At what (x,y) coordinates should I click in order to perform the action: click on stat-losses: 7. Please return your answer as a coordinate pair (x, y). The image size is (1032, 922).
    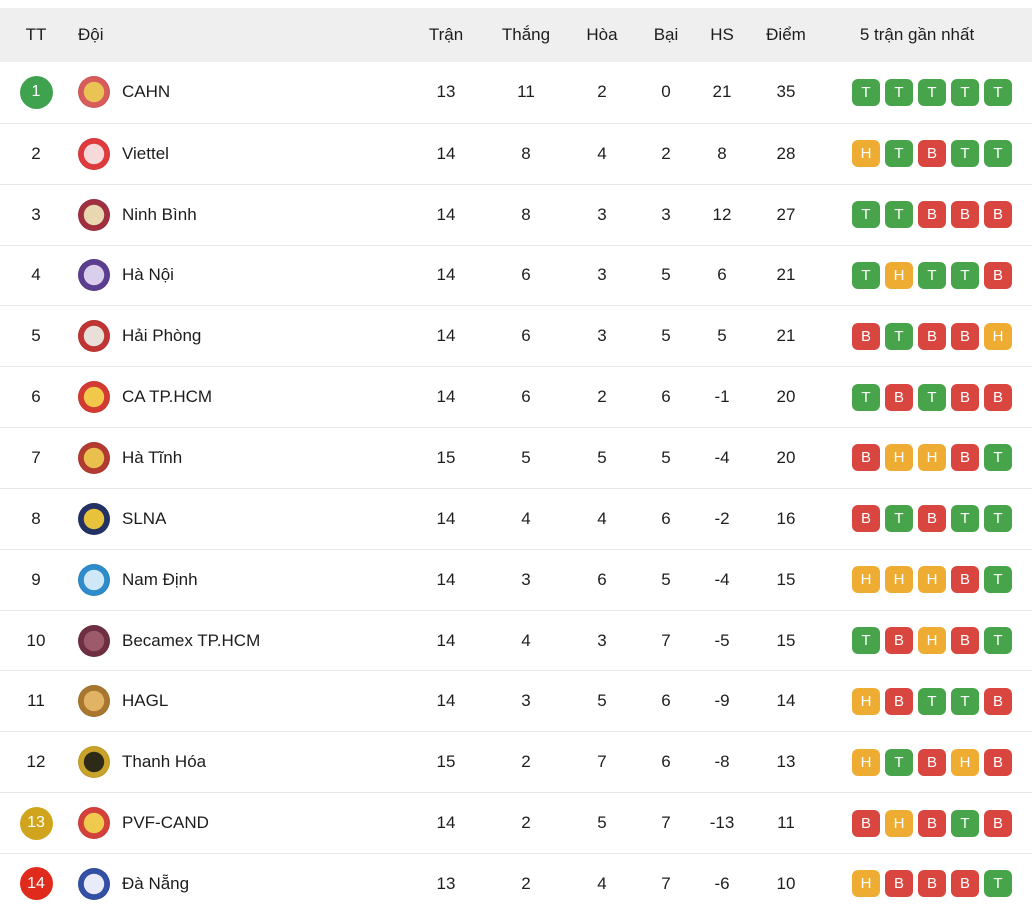
    Looking at the image, I should click on (666, 640).